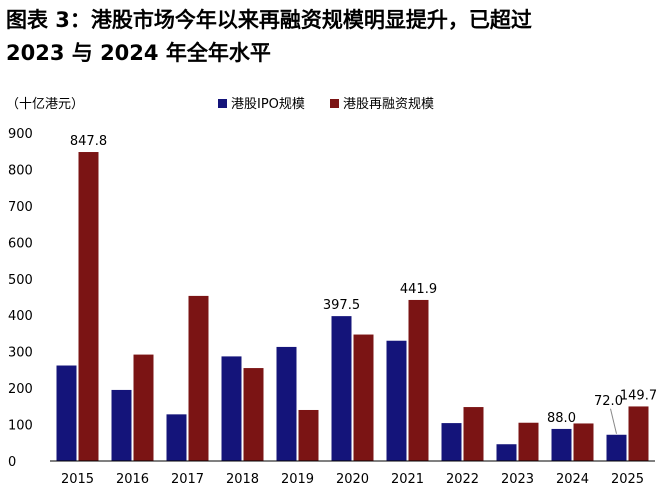 The height and width of the screenshot is (497, 660). Describe the element at coordinates (561, 444) in the screenshot. I see `bar-ipo-2024` at that location.